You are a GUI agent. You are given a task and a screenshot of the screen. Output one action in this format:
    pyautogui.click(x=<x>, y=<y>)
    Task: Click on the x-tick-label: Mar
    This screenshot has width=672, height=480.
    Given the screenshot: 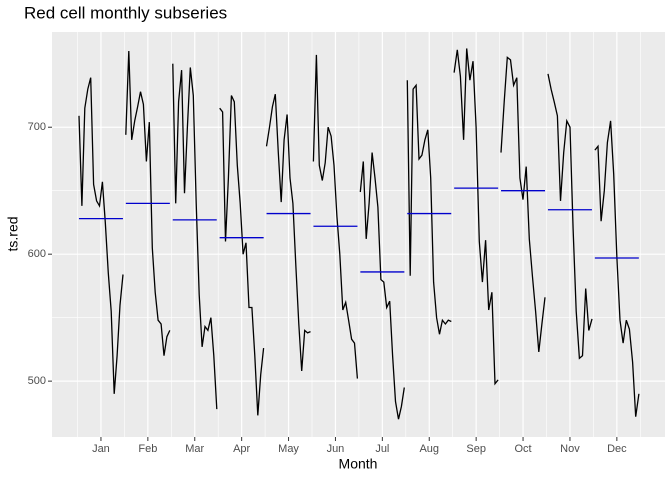 What is the action you would take?
    pyautogui.click(x=194, y=449)
    